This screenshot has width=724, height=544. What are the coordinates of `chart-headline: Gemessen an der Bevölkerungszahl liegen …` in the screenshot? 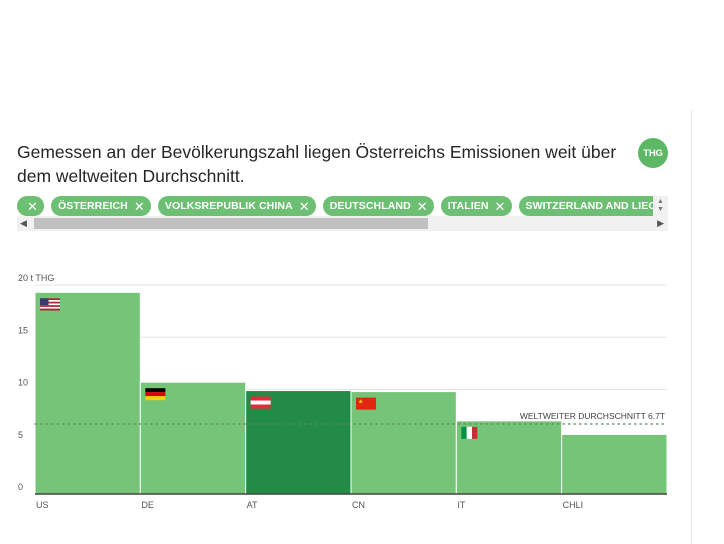 It's located at (317, 164).